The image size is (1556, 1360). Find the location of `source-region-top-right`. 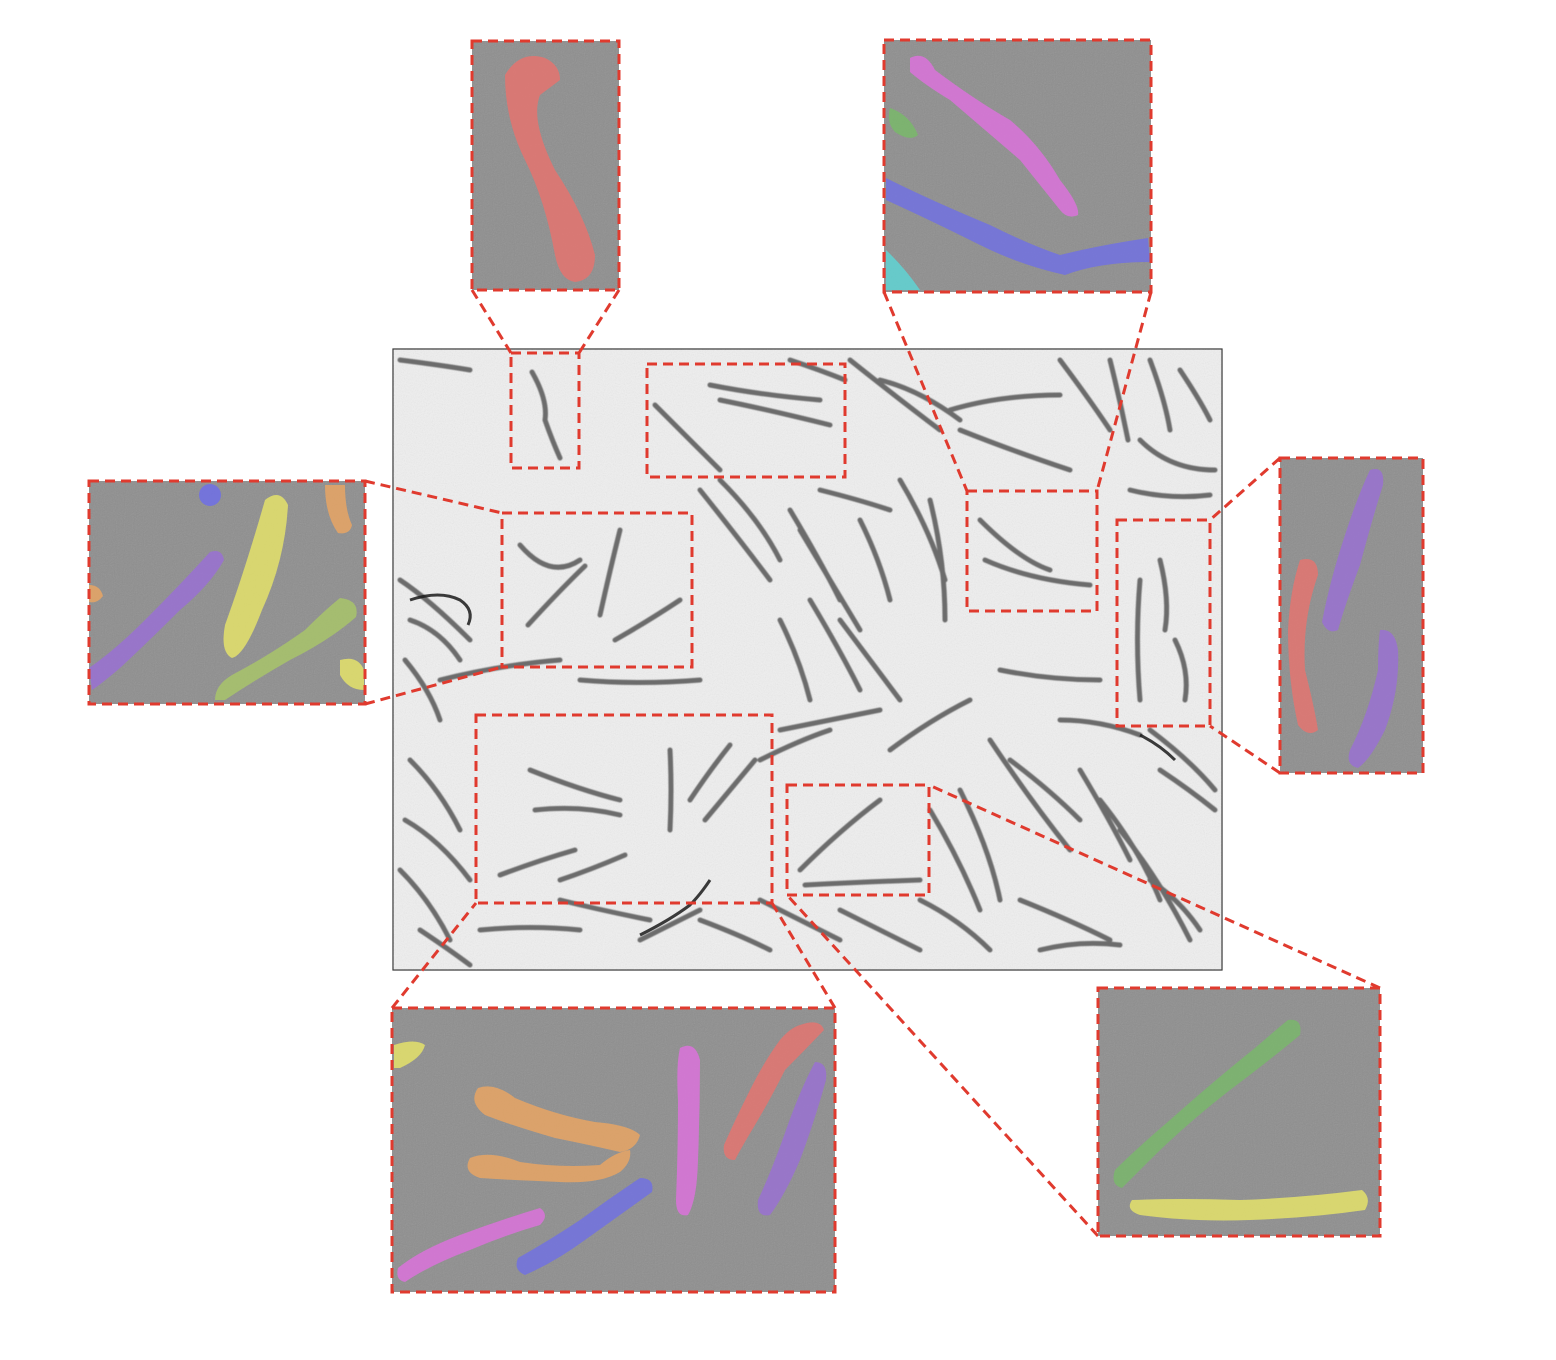

source-region-top-right is located at coordinates (1032, 551).